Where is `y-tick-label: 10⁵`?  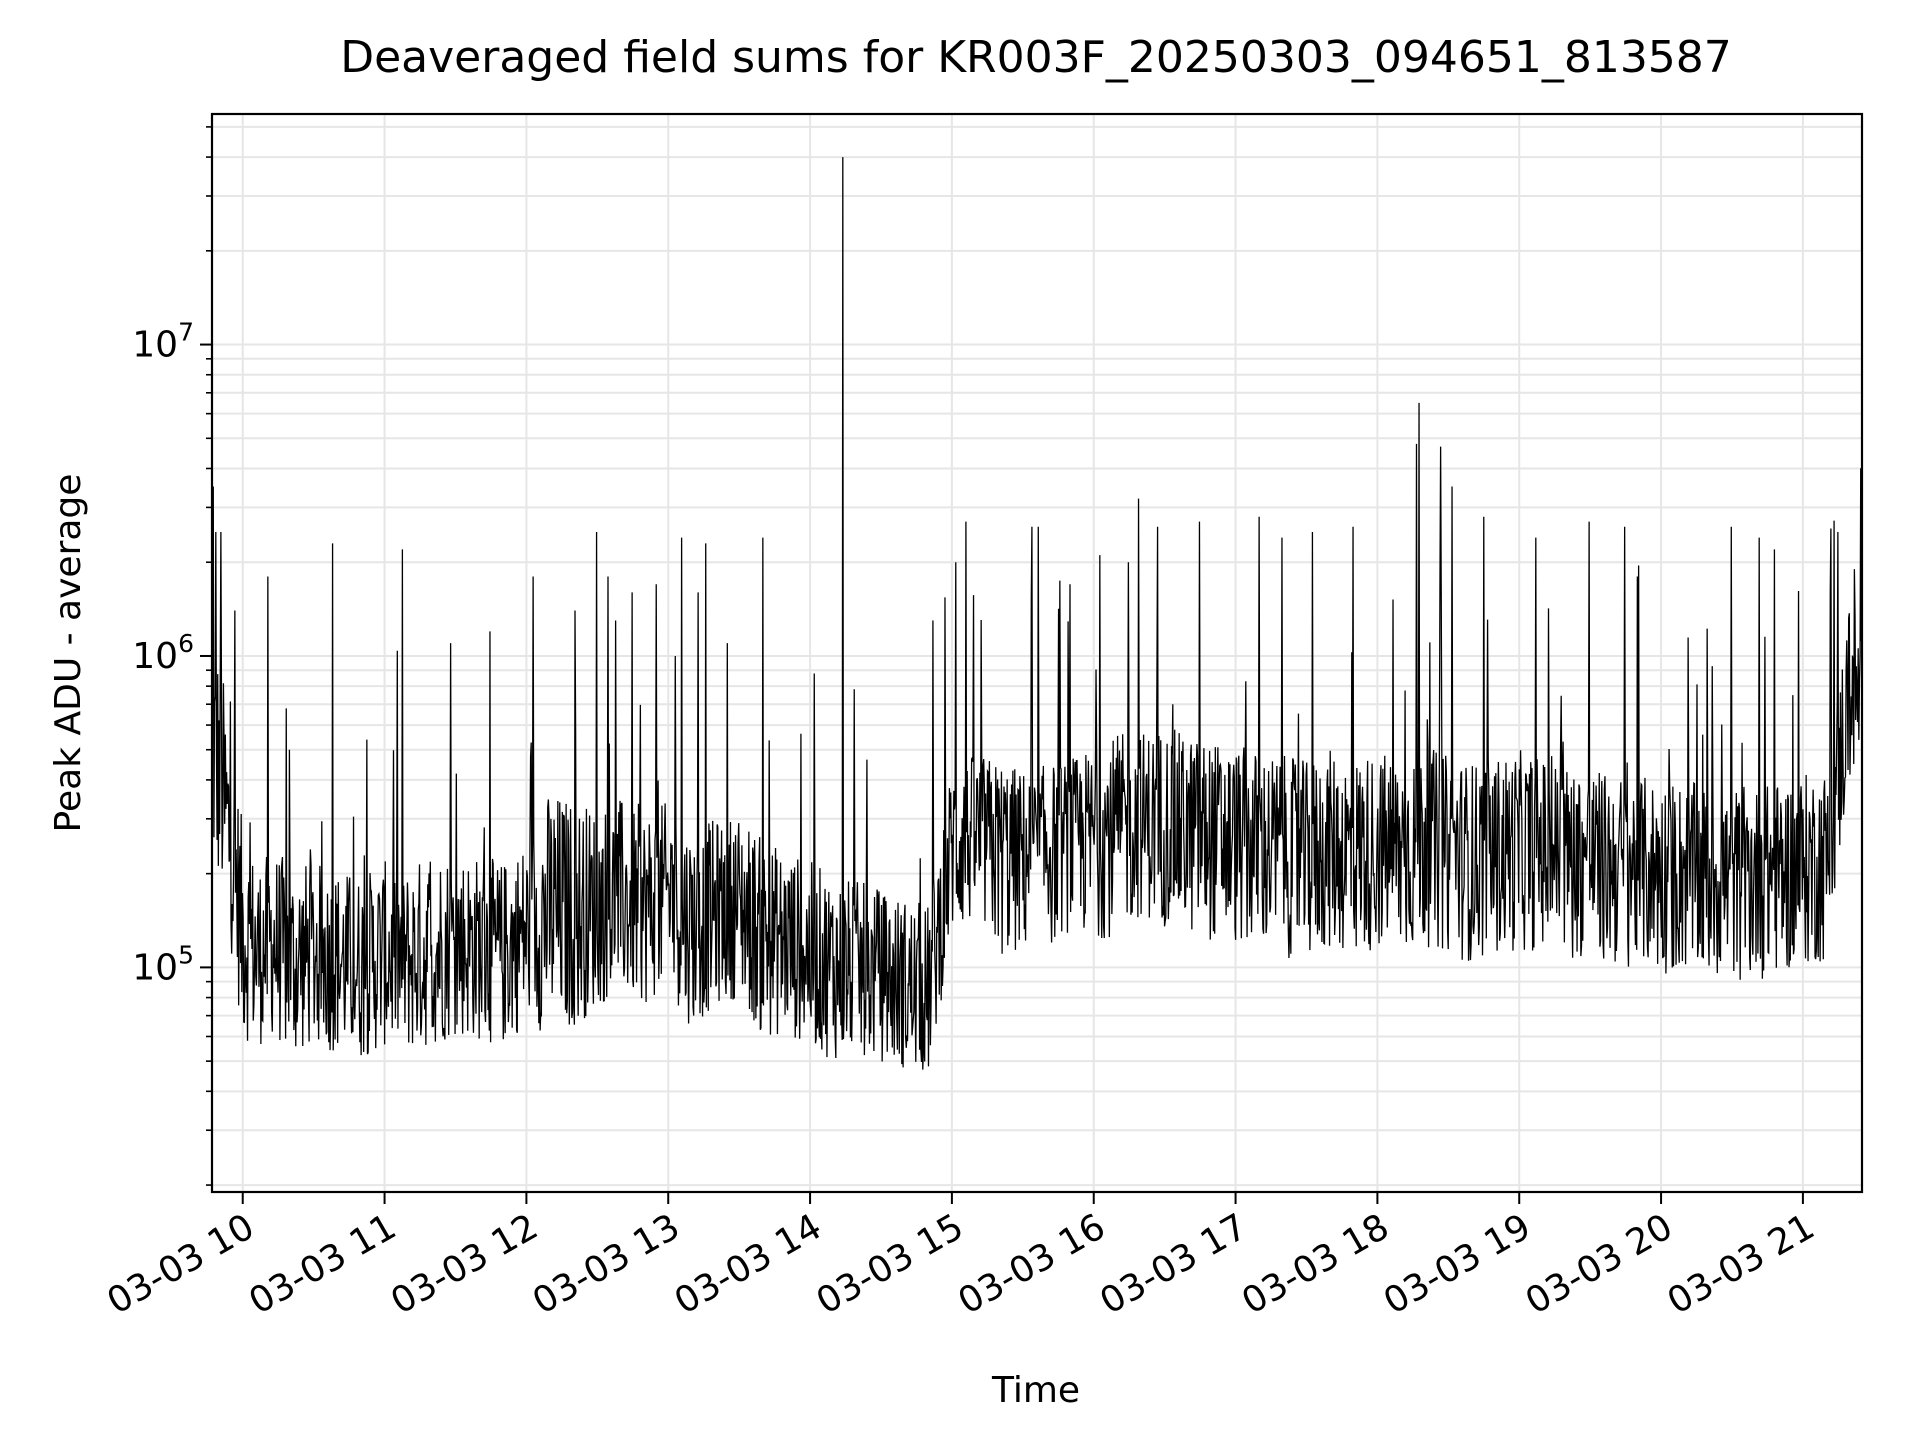 y-tick-label: 10⁵ is located at coordinates (163, 964).